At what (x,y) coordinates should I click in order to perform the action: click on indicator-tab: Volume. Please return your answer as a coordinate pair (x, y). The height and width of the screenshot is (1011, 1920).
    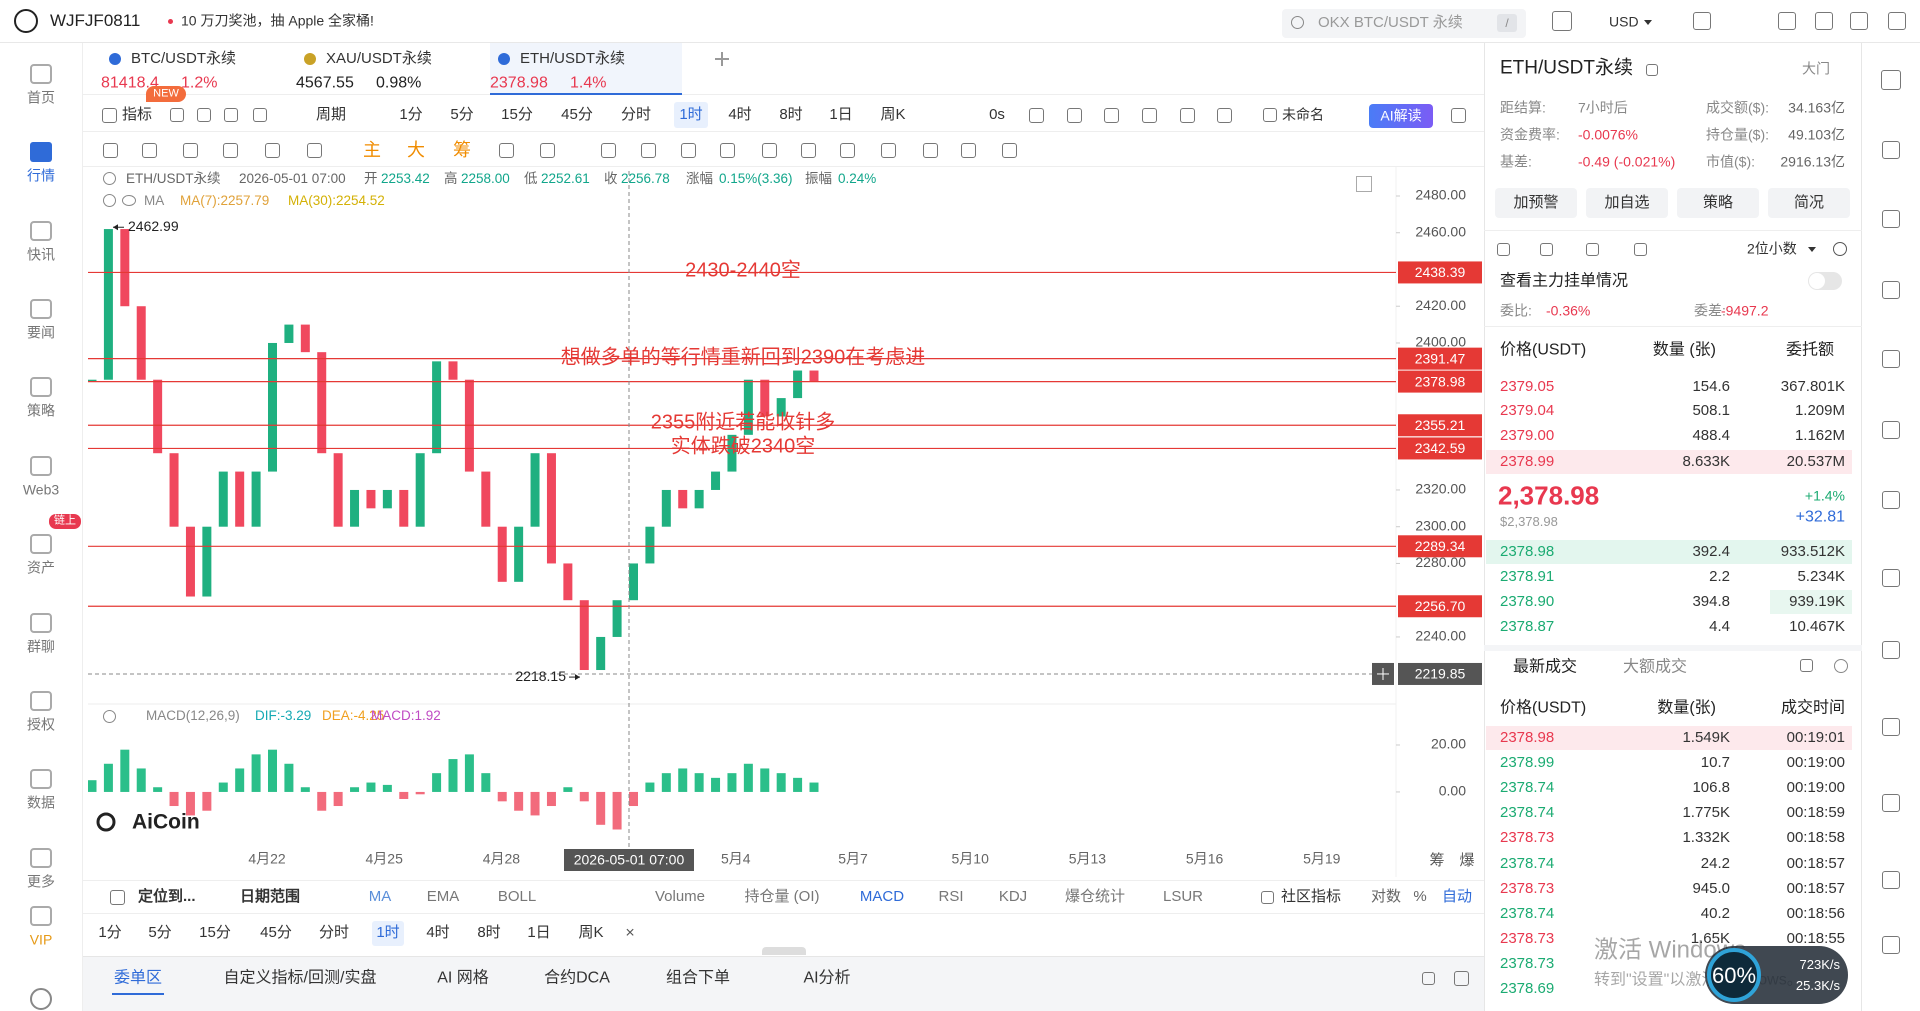
    Looking at the image, I should click on (680, 896).